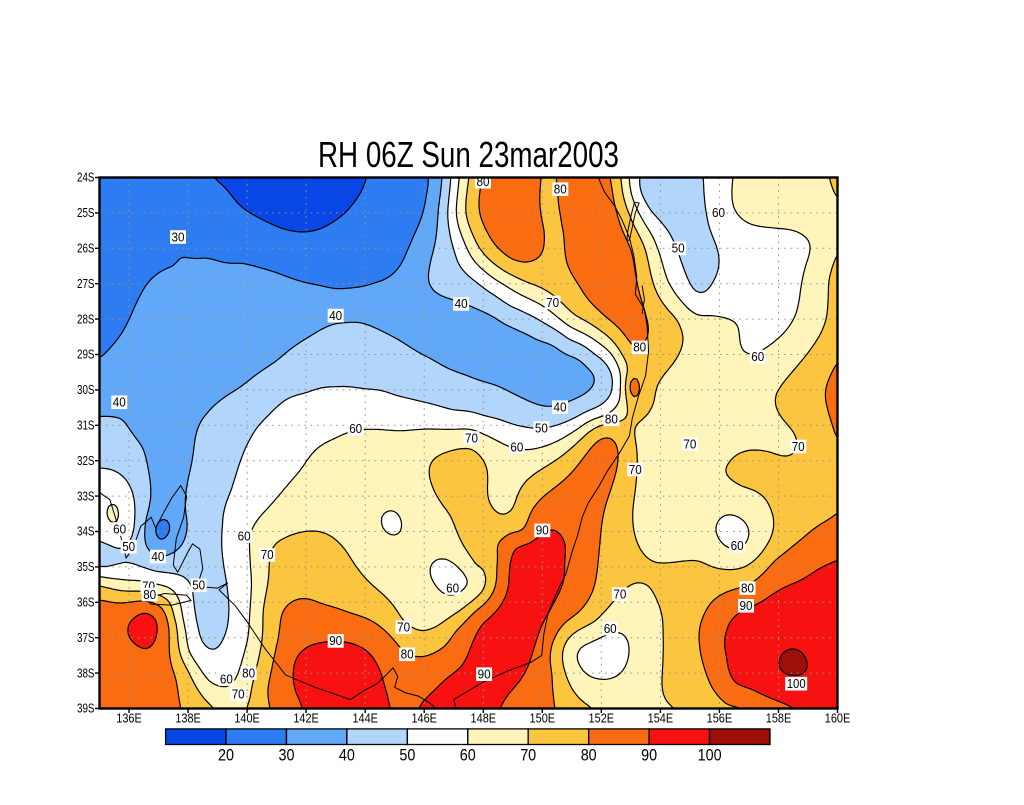 Image resolution: width=1024 pixels, height=805 pixels. I want to click on svg-text: 37S, so click(86, 637).